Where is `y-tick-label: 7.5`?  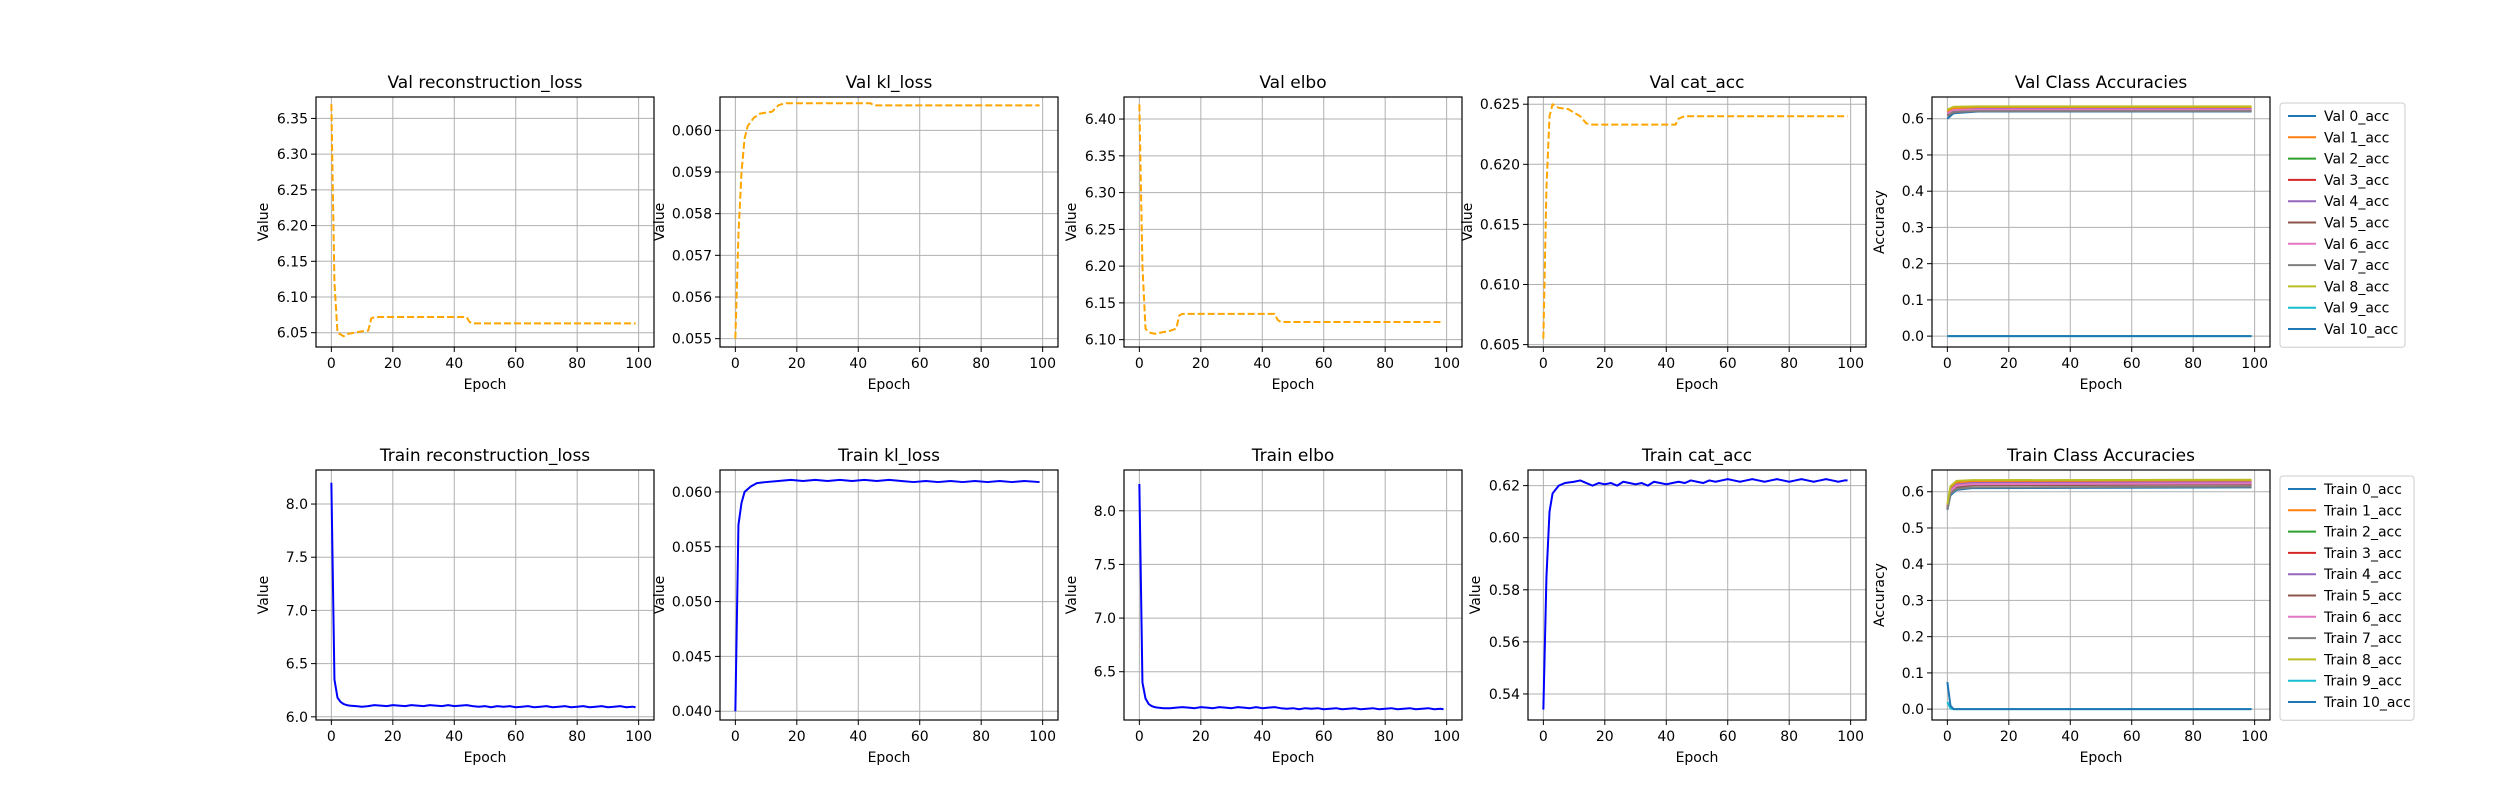
y-tick-label: 7.5 is located at coordinates (297, 558).